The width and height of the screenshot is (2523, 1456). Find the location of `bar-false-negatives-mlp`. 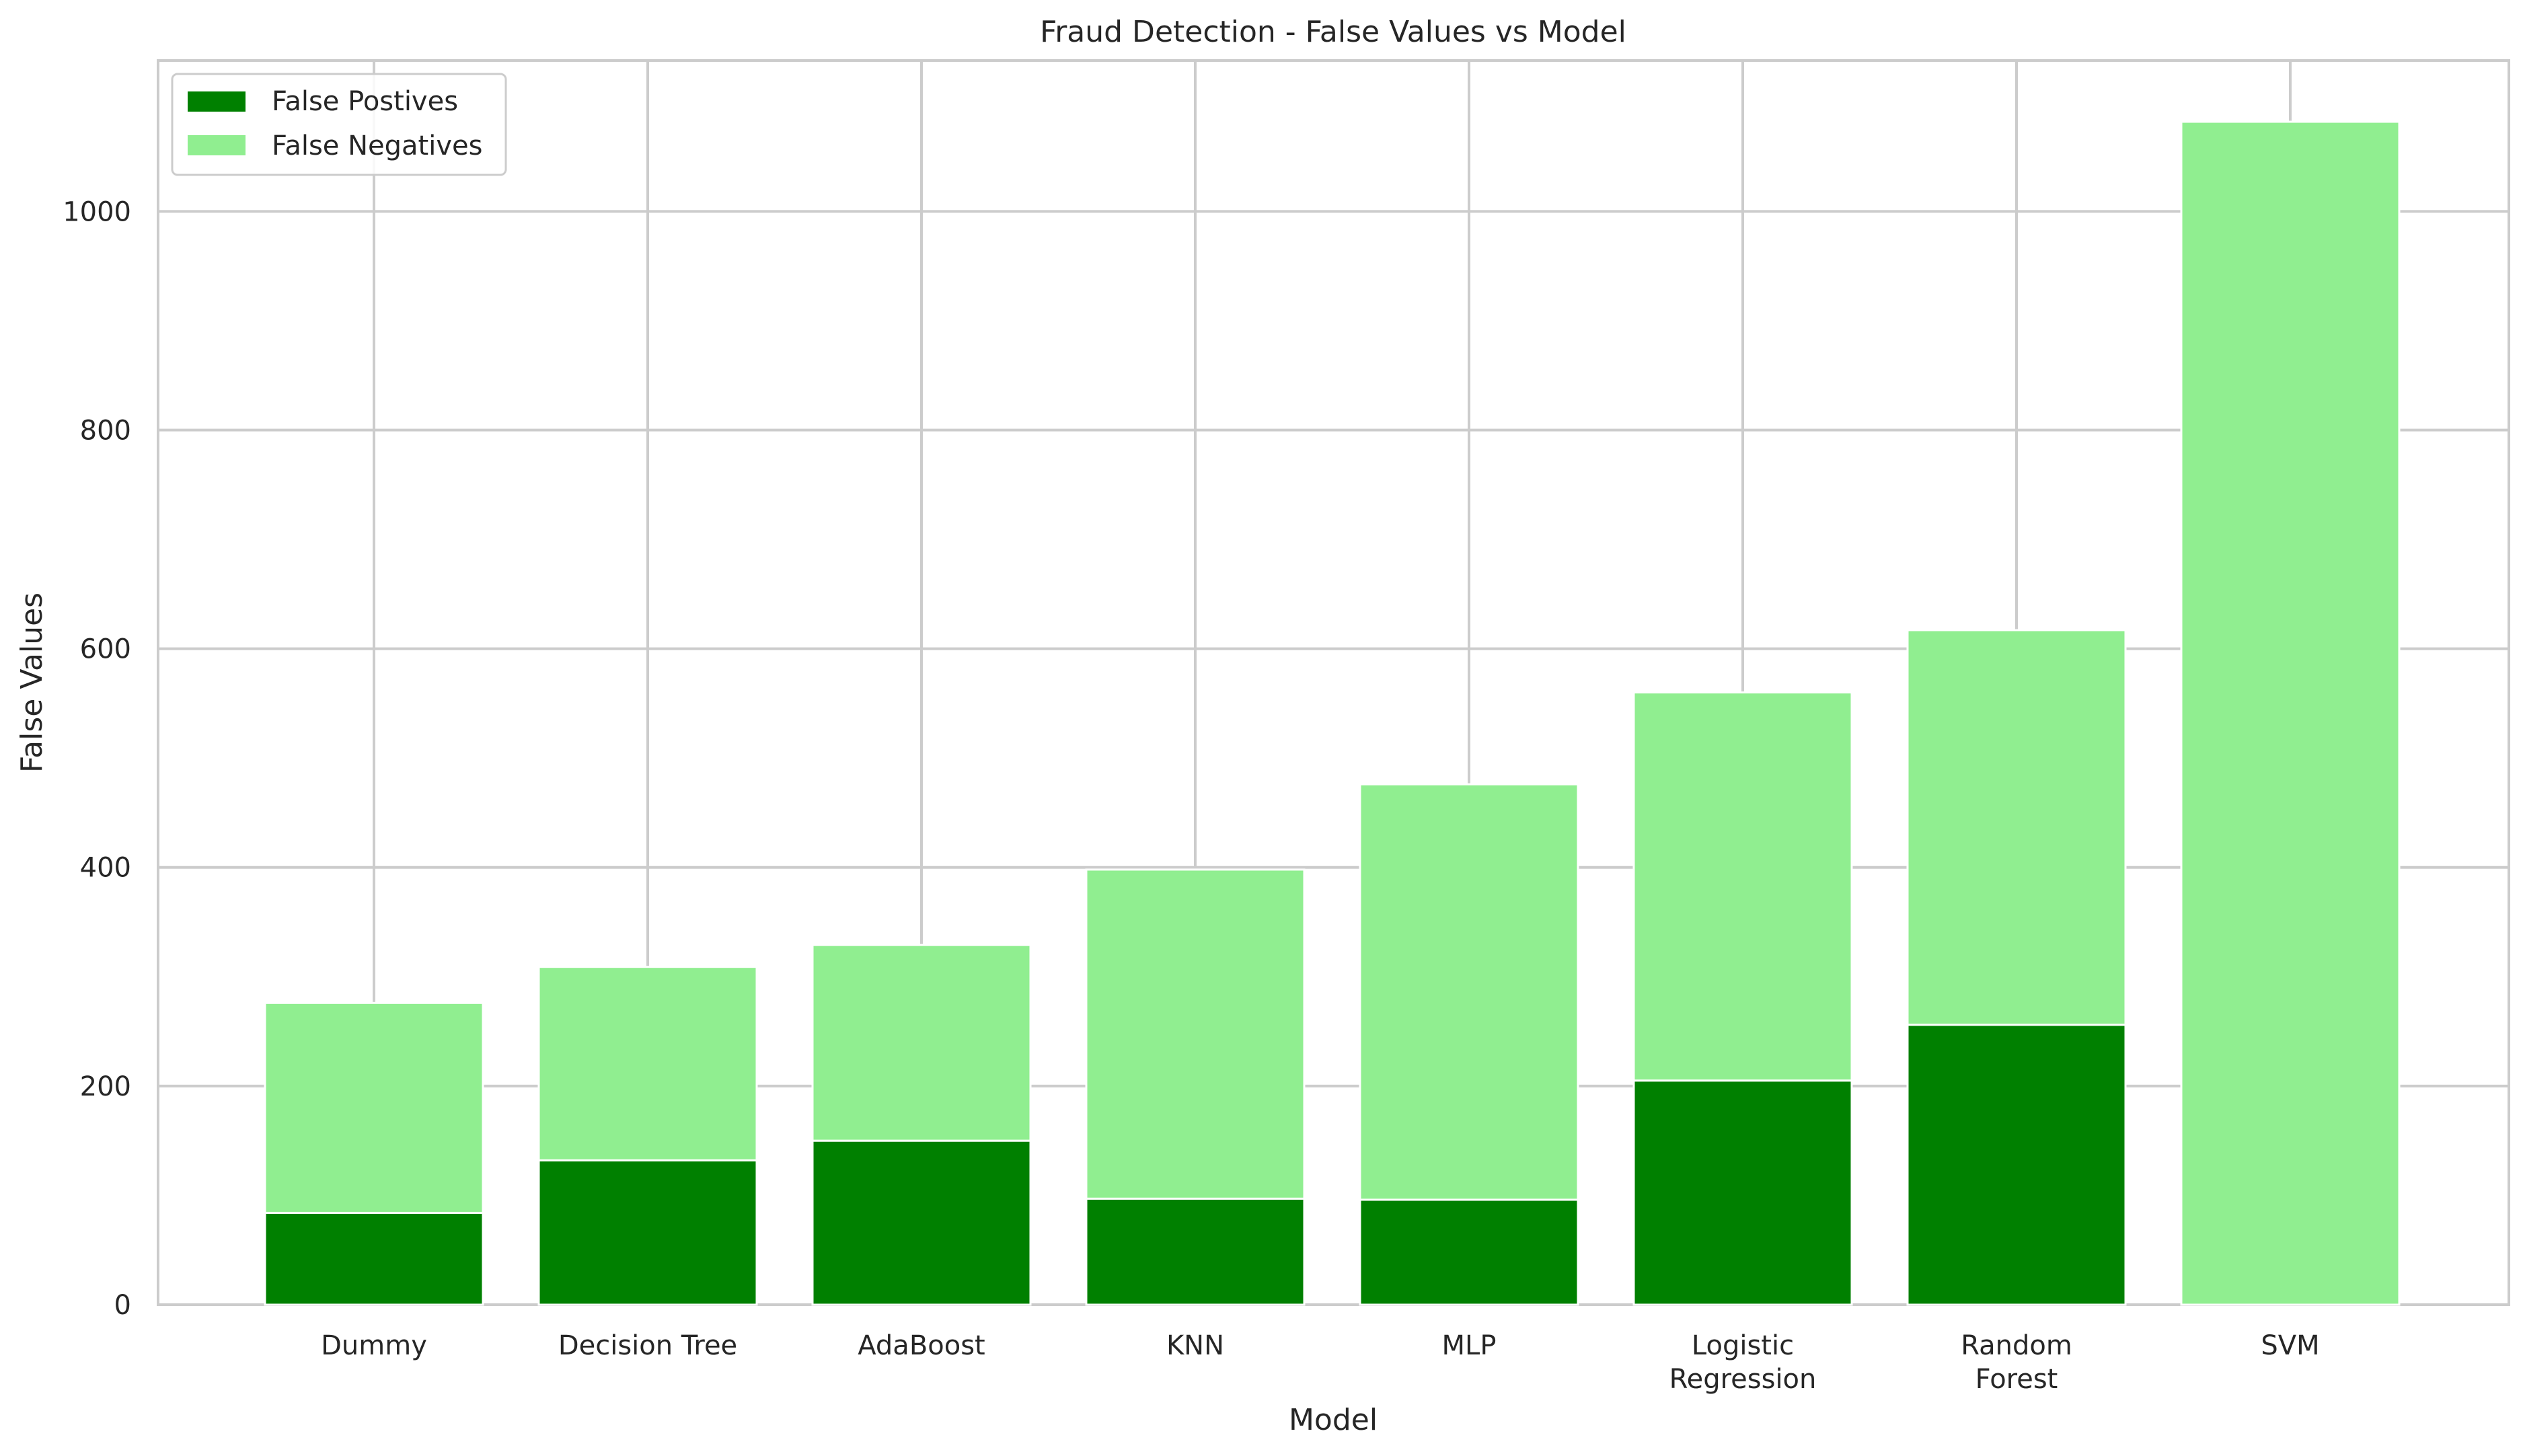

bar-false-negatives-mlp is located at coordinates (1469, 992).